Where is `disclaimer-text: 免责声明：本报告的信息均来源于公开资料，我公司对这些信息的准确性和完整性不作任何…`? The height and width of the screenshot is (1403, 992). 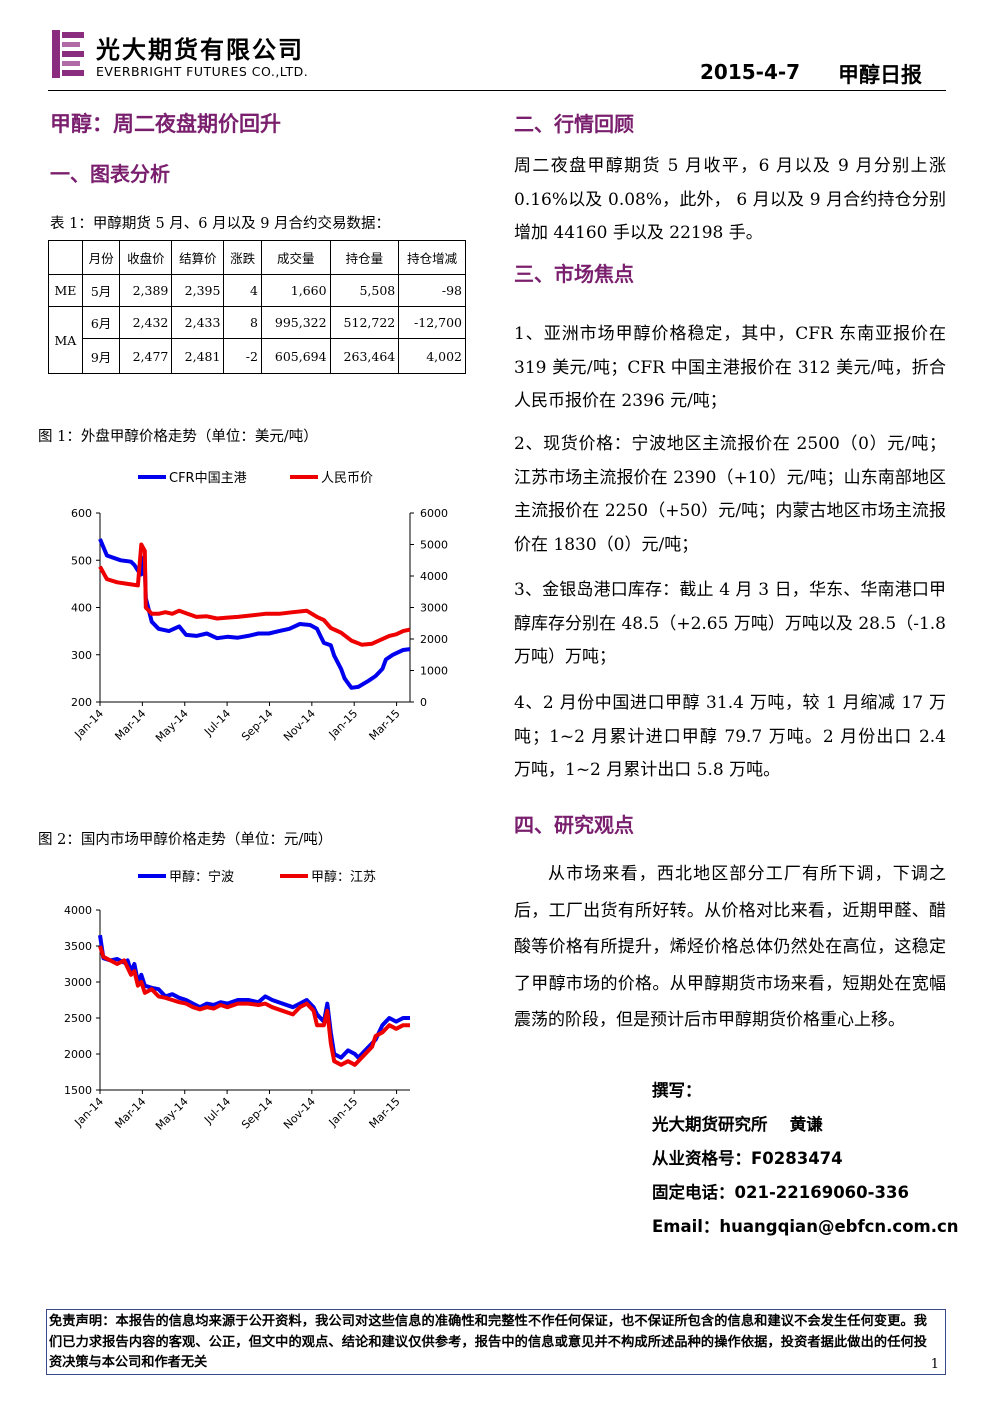
disclaimer-text: 免责声明：本报告的信息均来源于公开资料，我公司对这些信息的准确性和完整性不作任何… is located at coordinates (488, 1342).